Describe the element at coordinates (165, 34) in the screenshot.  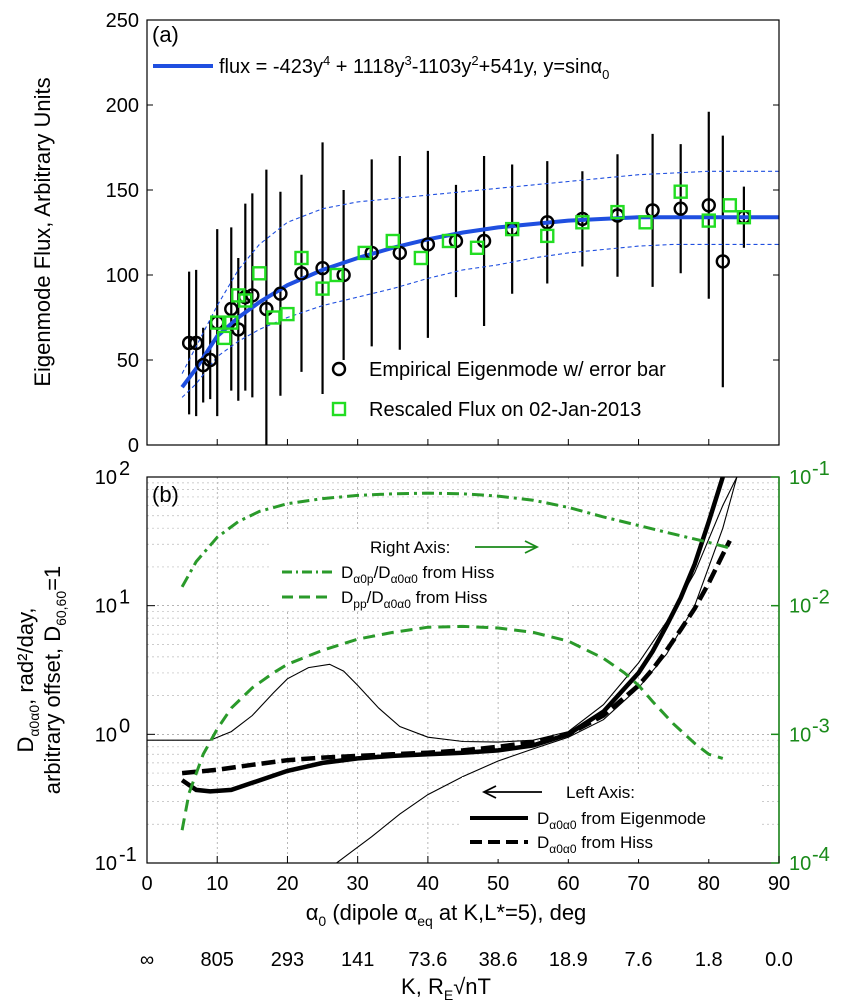
I see `panel-a-label: (a)` at that location.